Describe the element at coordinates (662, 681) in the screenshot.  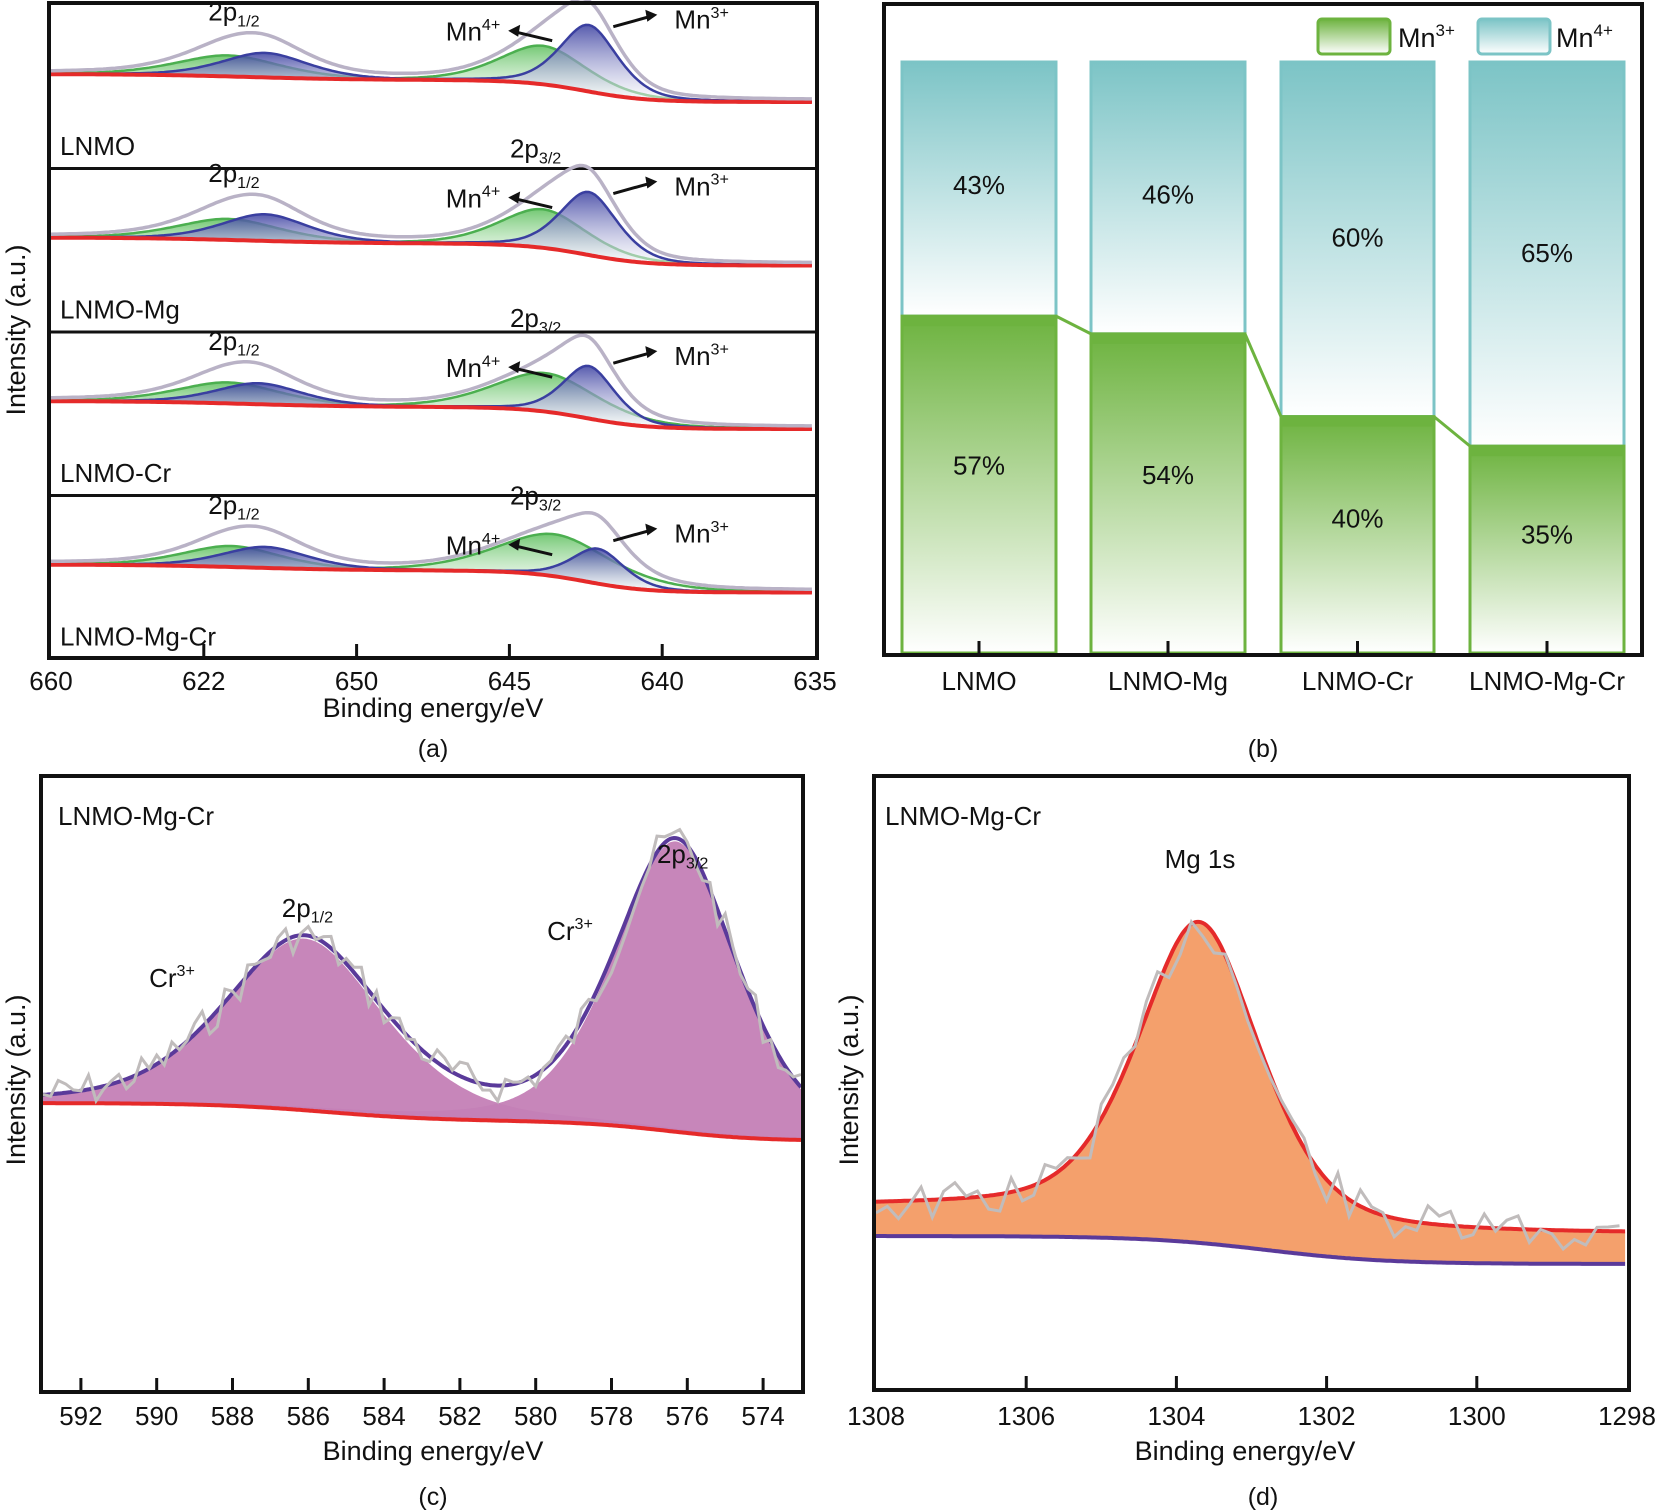
I see `x-tick-label: 640` at that location.